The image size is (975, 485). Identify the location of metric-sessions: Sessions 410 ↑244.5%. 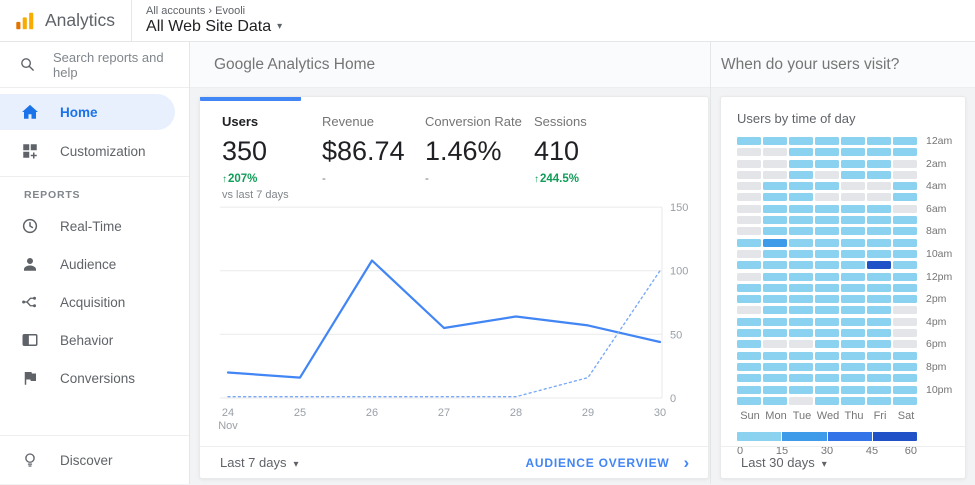
(589, 157).